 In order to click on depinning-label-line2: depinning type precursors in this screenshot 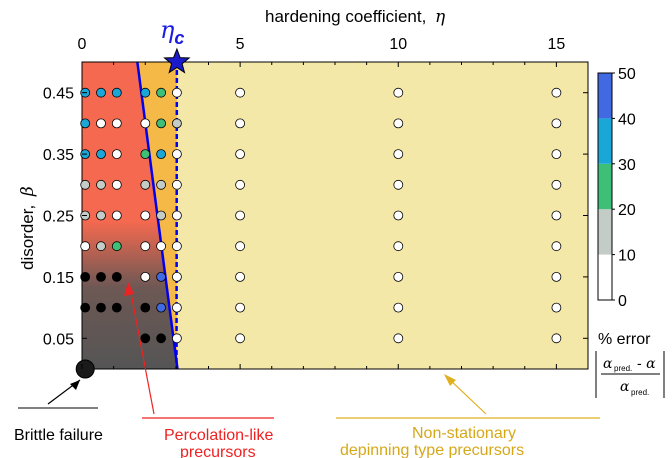, I will do `click(432, 450)`.